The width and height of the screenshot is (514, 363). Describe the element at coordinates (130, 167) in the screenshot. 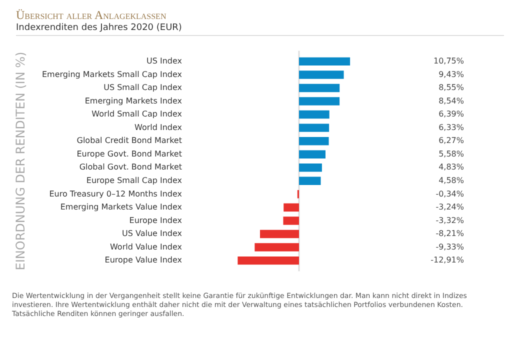

I see `y-tick-label: Global Govt. Bond Market` at that location.